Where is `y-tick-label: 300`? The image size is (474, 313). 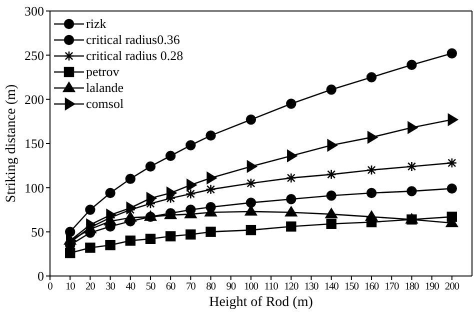
y-tick-label: 300 is located at coordinates (34, 11).